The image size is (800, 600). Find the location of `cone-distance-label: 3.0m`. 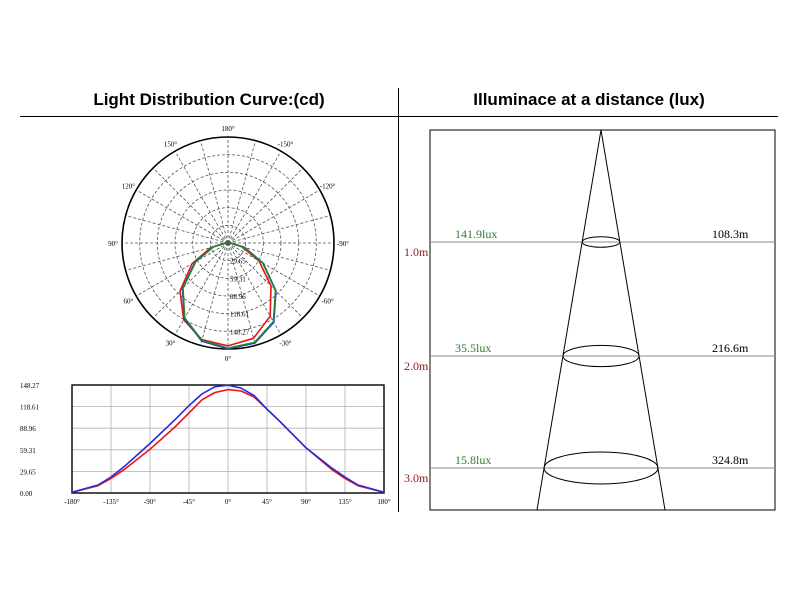

cone-distance-label: 3.0m is located at coordinates (416, 478).